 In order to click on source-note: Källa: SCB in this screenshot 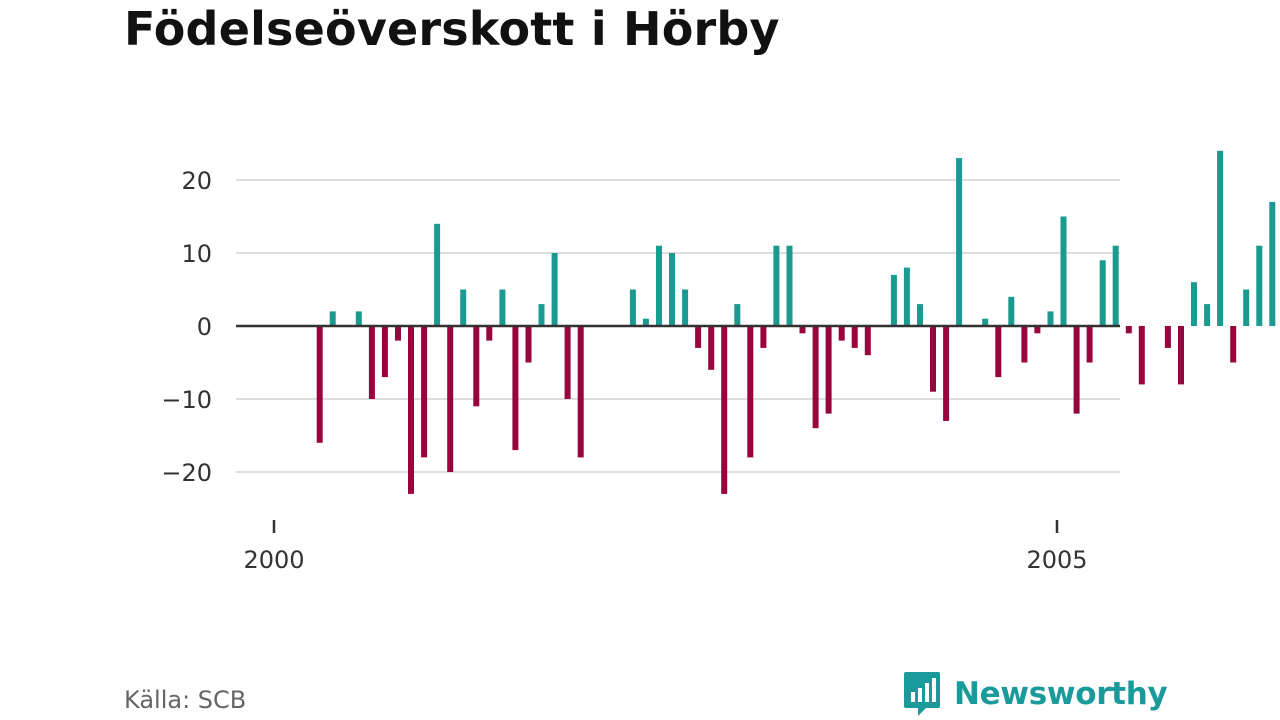, I will do `click(185, 700)`.